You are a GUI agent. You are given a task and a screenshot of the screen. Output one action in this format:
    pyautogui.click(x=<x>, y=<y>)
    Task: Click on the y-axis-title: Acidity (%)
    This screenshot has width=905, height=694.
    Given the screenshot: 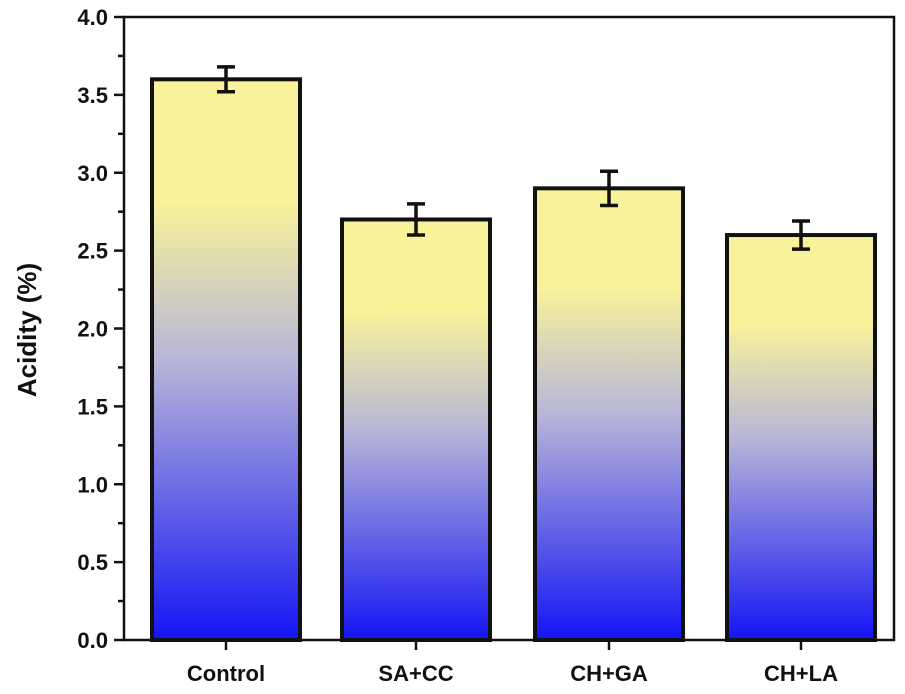 What is the action you would take?
    pyautogui.click(x=27, y=330)
    